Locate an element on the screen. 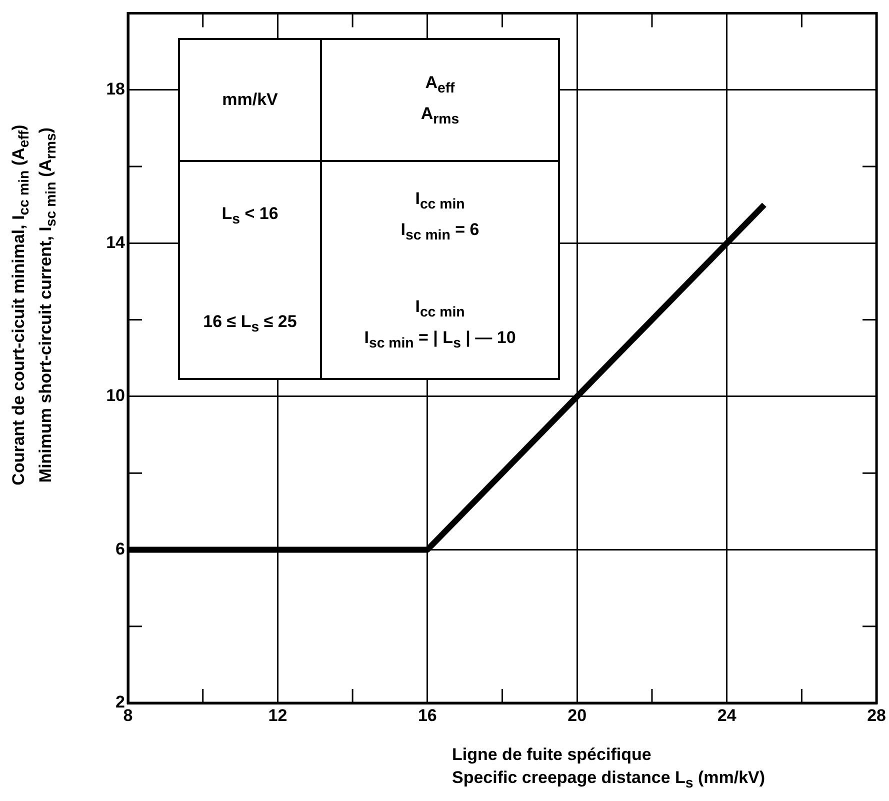 This screenshot has height=801, width=889. annotation: L$_{s}$ < 16 is located at coordinates (250, 216).